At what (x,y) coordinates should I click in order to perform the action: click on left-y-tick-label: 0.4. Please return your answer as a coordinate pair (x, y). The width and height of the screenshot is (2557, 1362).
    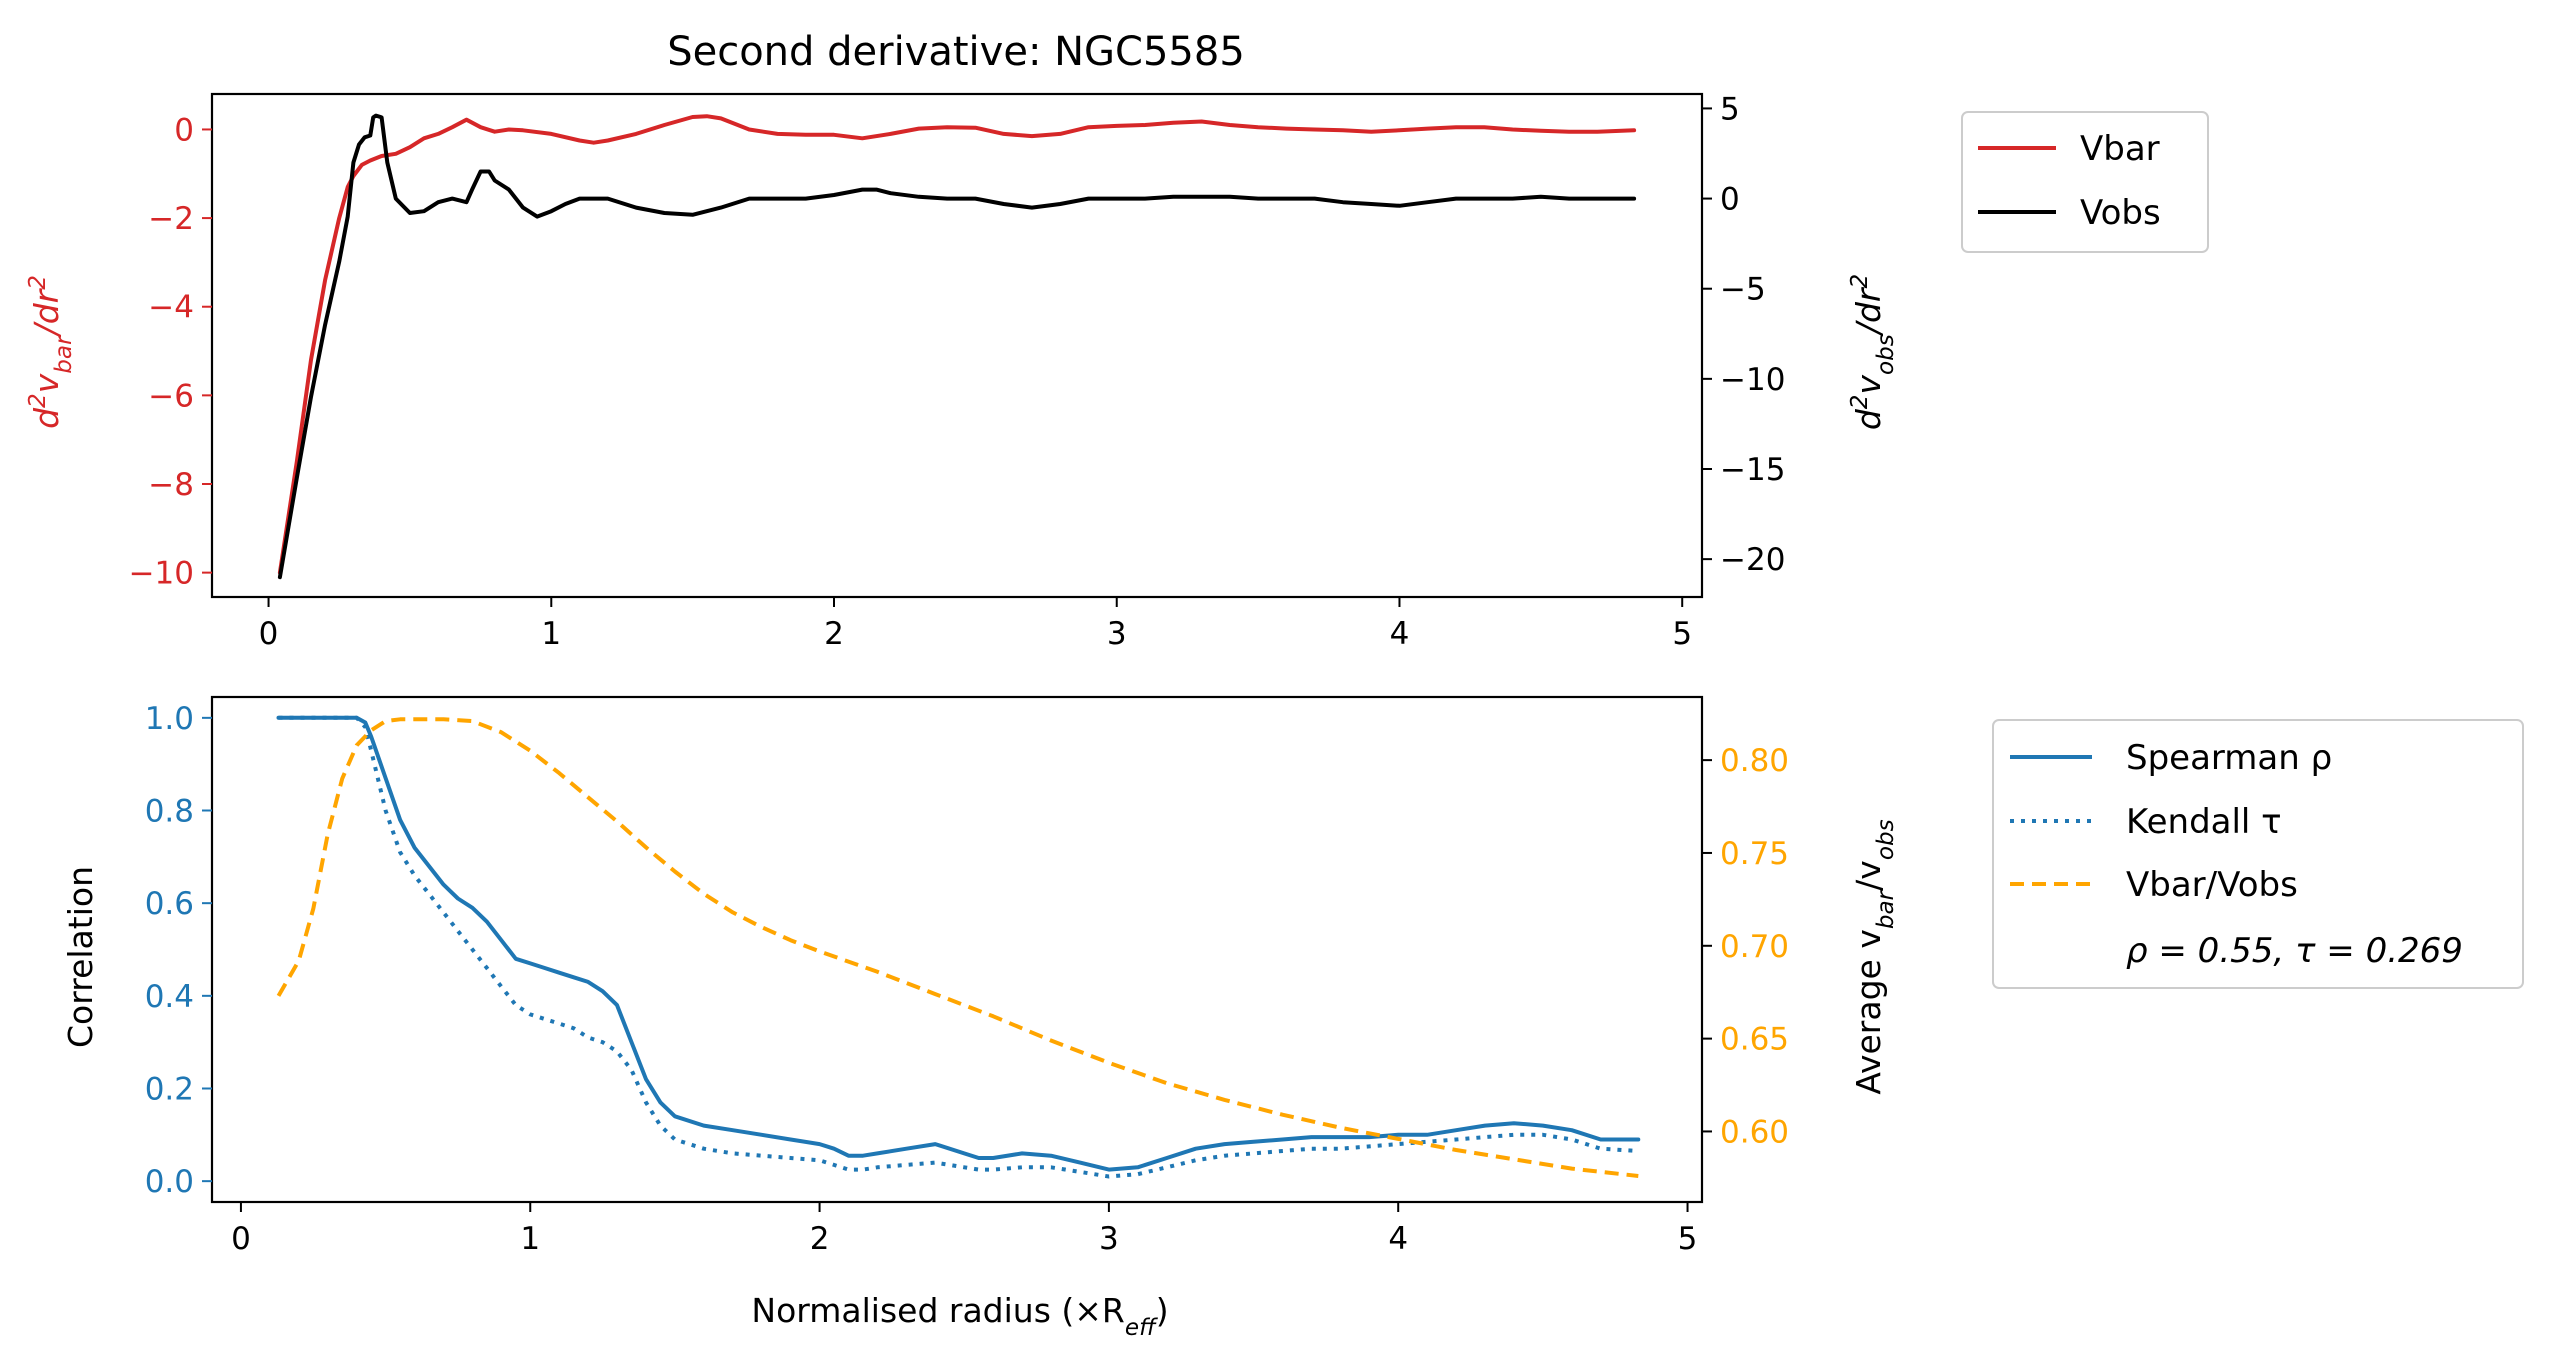
    Looking at the image, I should click on (169, 997).